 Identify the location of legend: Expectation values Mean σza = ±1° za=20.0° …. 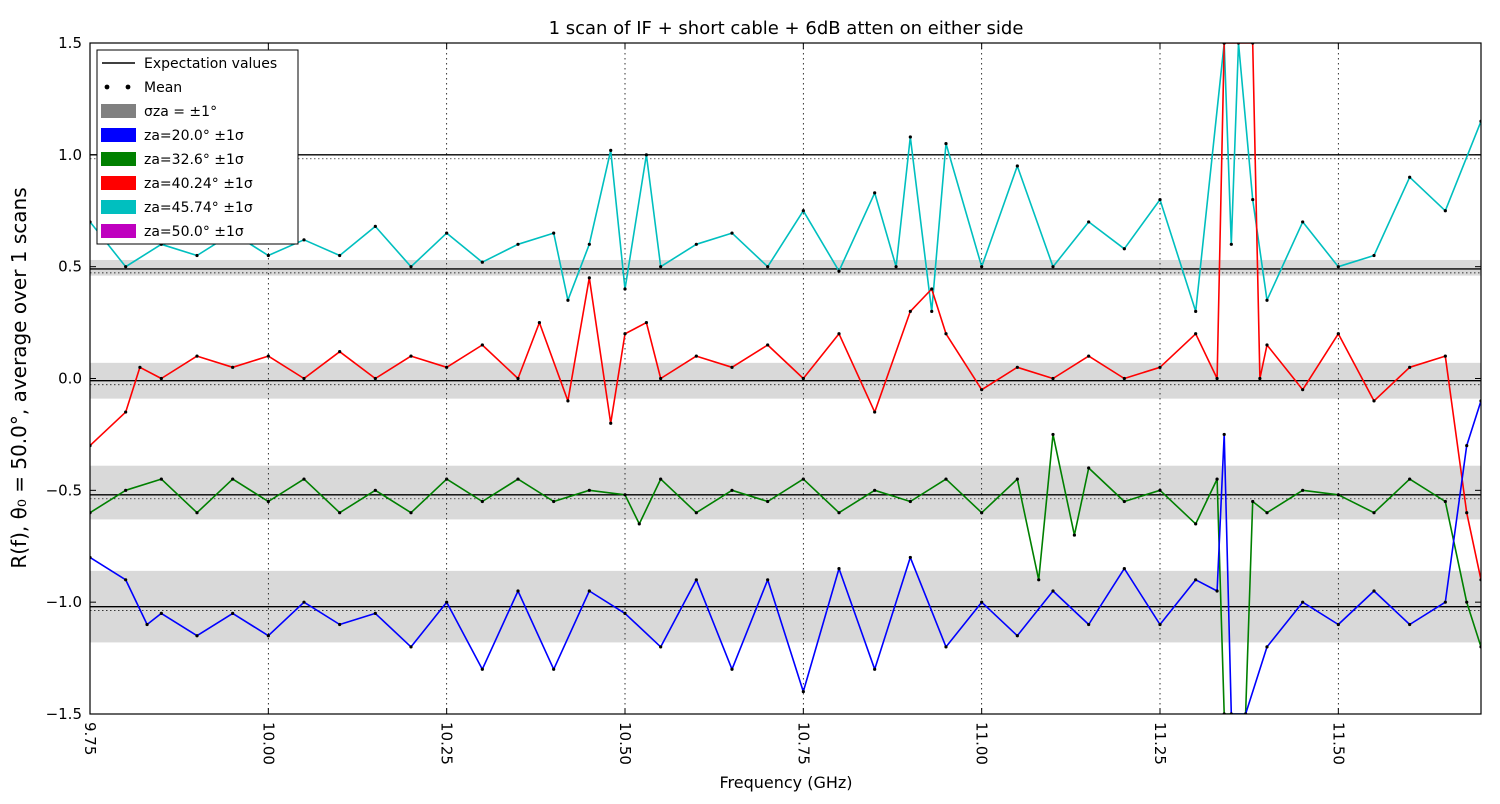
(197, 147).